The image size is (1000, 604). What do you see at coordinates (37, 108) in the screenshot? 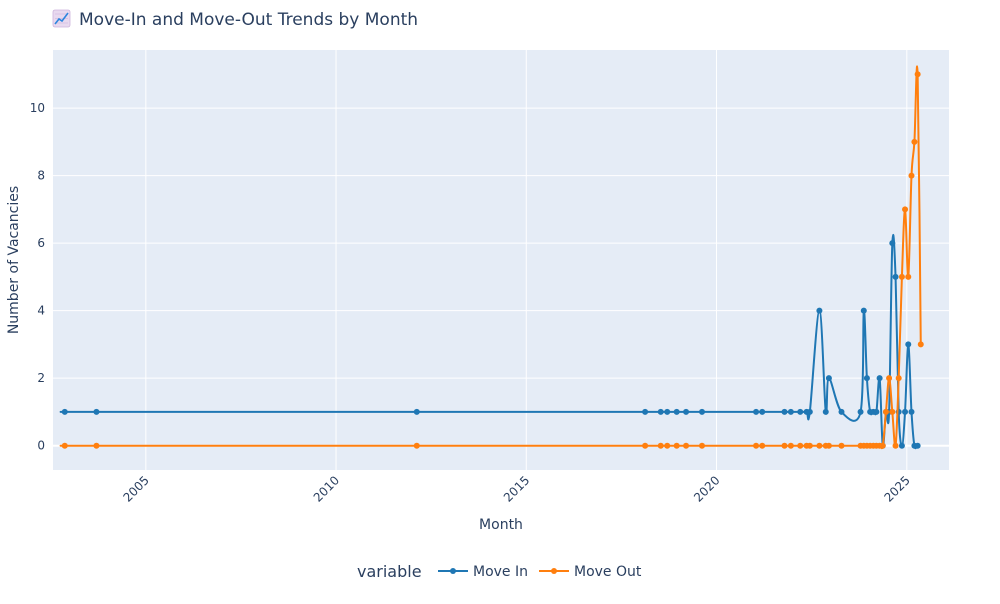
I see `y-tick-label: 10` at bounding box center [37, 108].